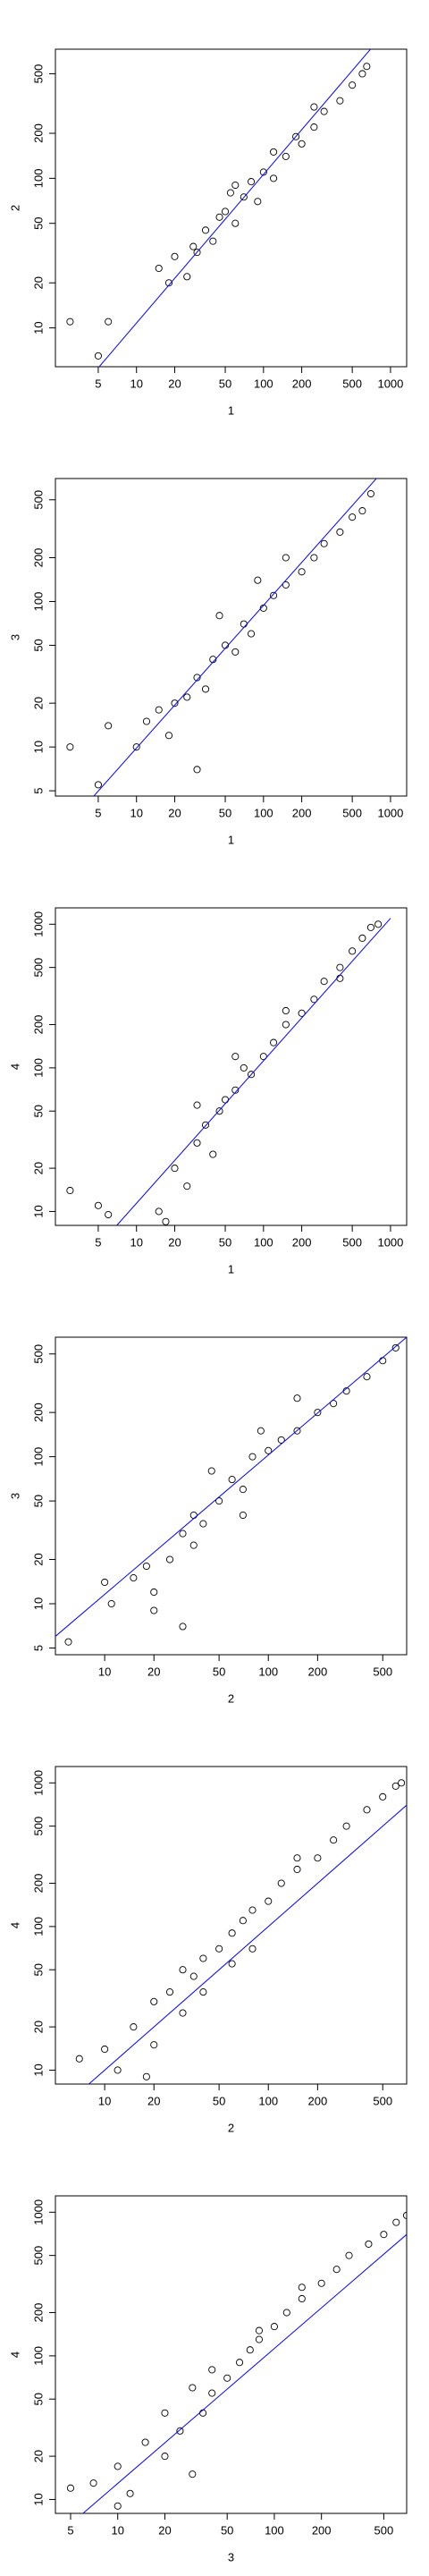 Image resolution: width=429 pixels, height=2576 pixels. Describe the element at coordinates (38, 179) in the screenshot. I see `y-tick-label: 100` at that location.